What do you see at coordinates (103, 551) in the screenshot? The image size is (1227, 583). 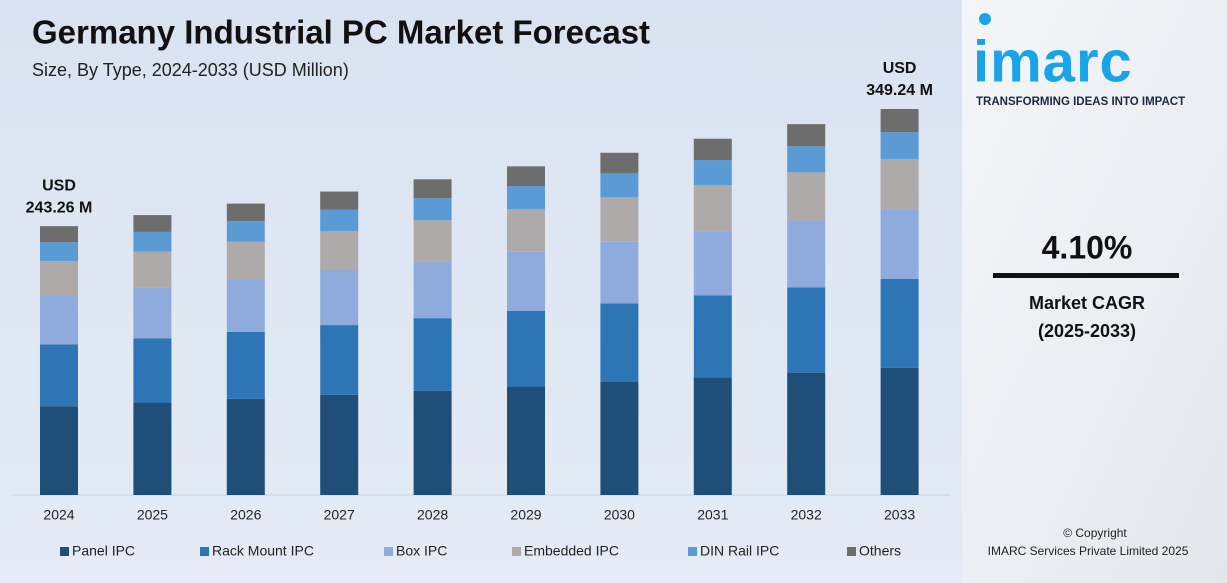 I see `legend-label: Panel IPC` at bounding box center [103, 551].